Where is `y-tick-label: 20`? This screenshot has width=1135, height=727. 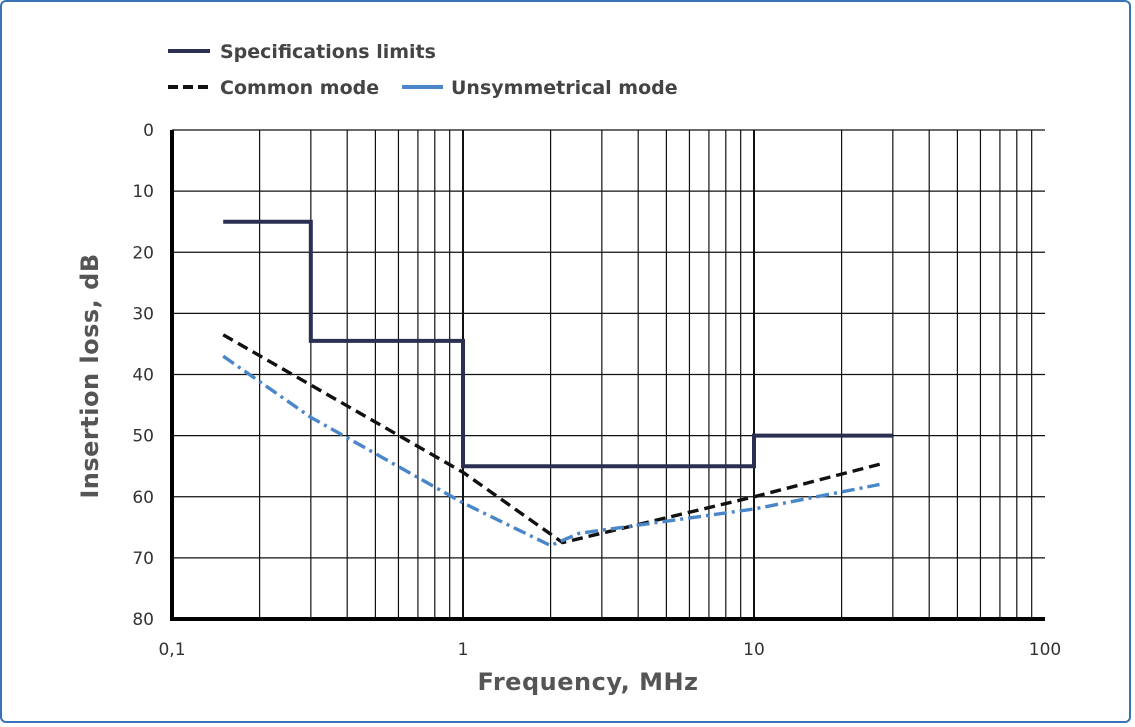 y-tick-label: 20 is located at coordinates (143, 253).